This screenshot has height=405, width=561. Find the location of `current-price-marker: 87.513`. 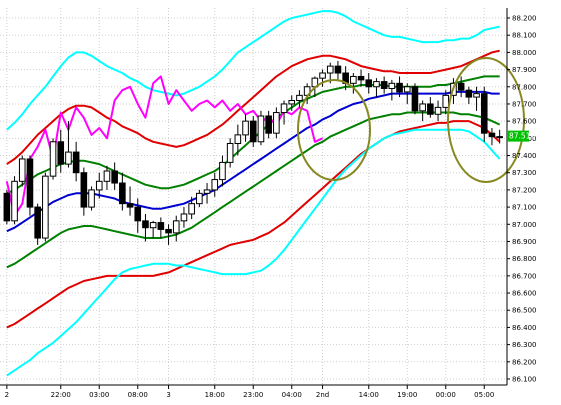

current-price-marker: 87.513 is located at coordinates (521, 136).